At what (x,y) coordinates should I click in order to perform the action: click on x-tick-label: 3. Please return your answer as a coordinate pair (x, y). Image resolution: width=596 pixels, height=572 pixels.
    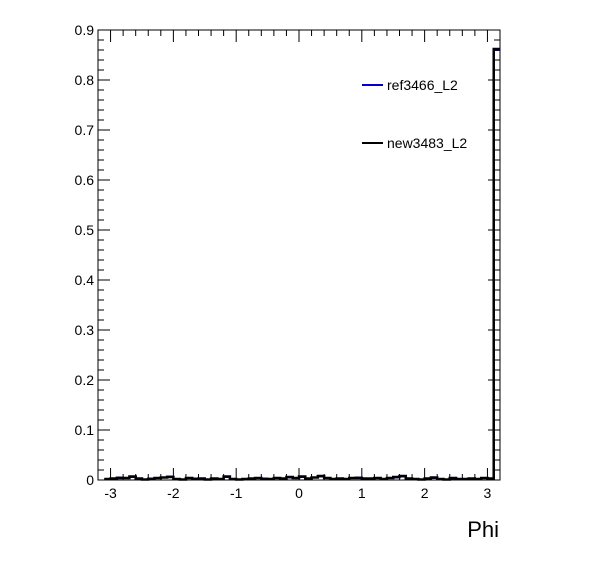
    Looking at the image, I should click on (488, 493).